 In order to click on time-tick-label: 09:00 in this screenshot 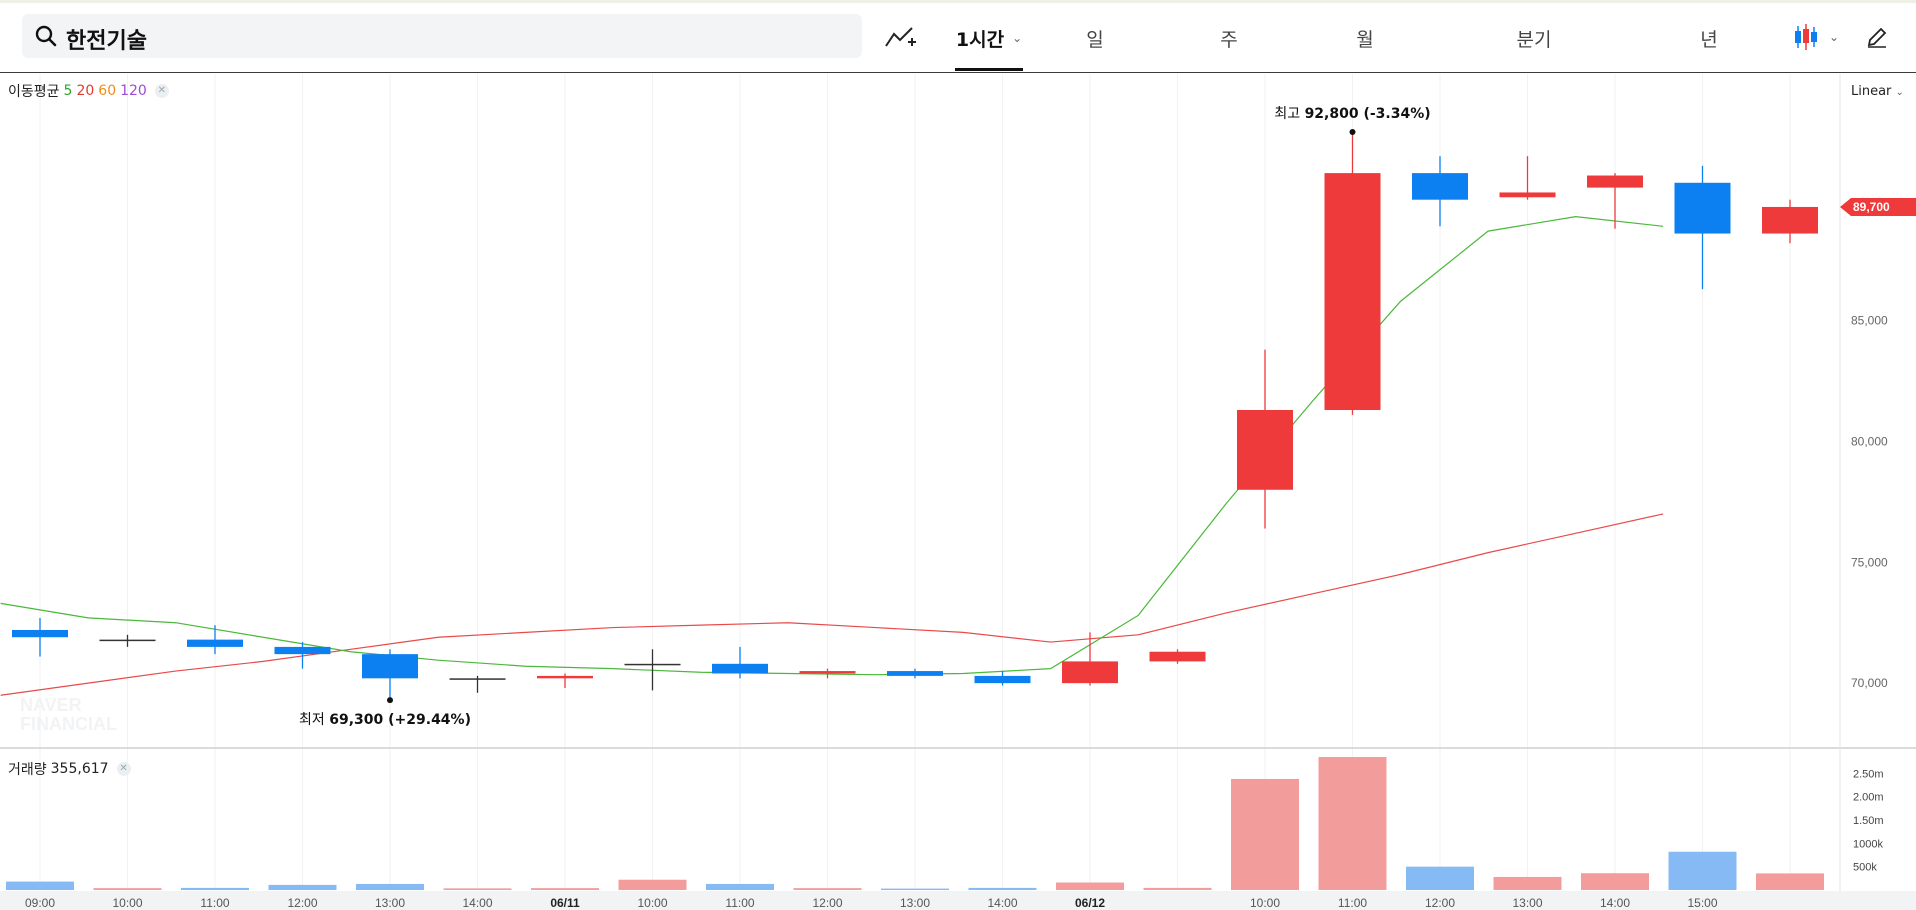, I will do `click(40, 903)`.